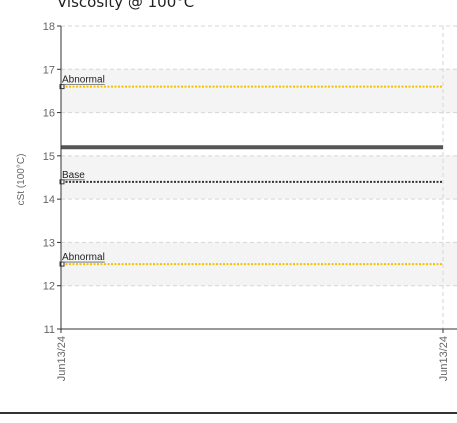 This screenshot has width=457, height=423. What do you see at coordinates (73, 175) in the screenshot?
I see `reference-label: Base` at bounding box center [73, 175].